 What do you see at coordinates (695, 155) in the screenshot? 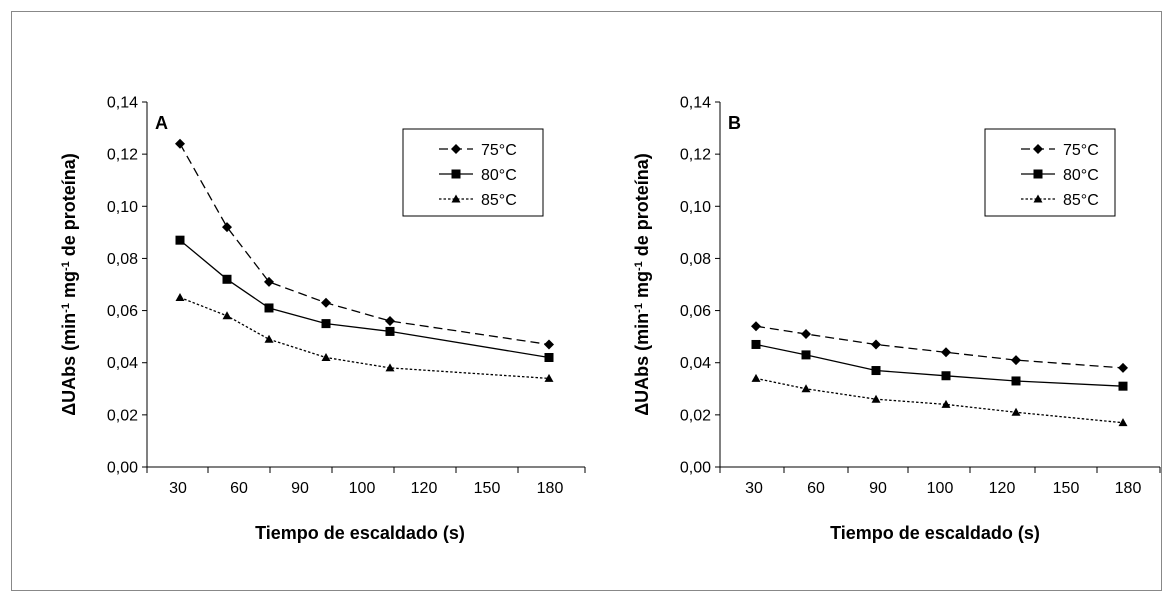
I see `panel-b-y-tick-label: 0,12` at bounding box center [695, 155].